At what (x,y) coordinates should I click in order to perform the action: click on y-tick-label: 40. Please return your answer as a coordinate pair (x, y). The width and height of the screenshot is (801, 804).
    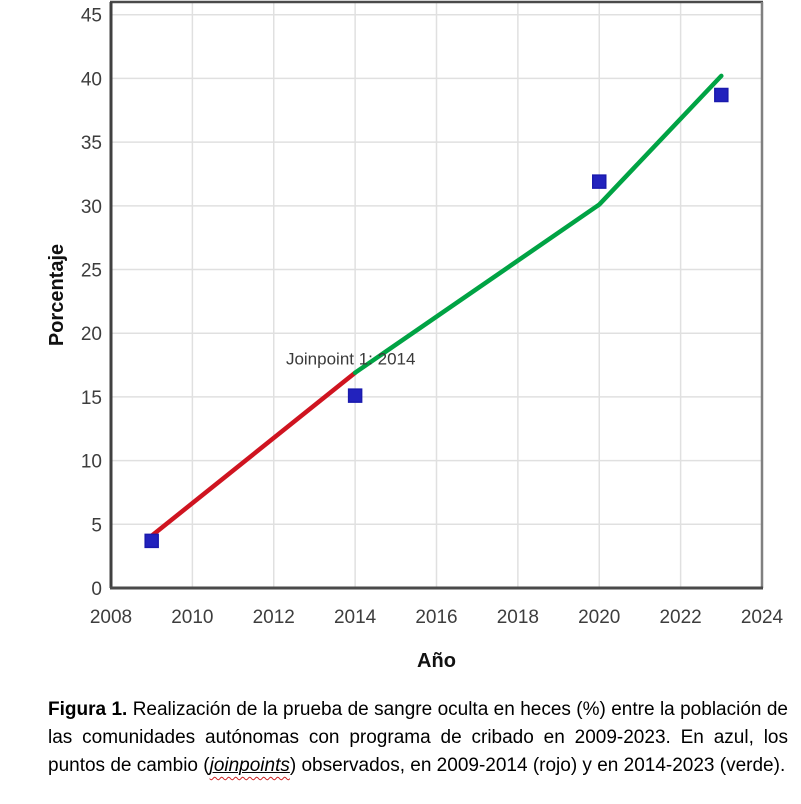
    Looking at the image, I should click on (91, 79).